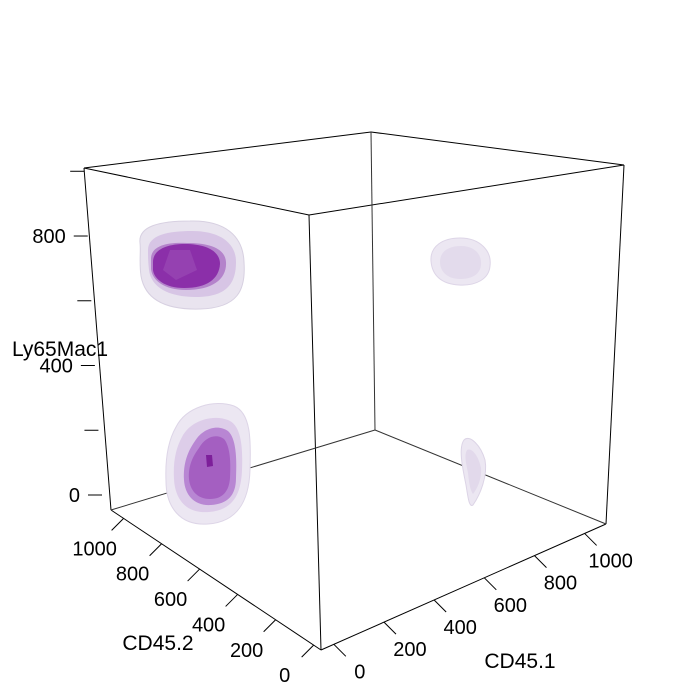  What do you see at coordinates (284, 676) in the screenshot?
I see `y-tick-label: 0` at bounding box center [284, 676].